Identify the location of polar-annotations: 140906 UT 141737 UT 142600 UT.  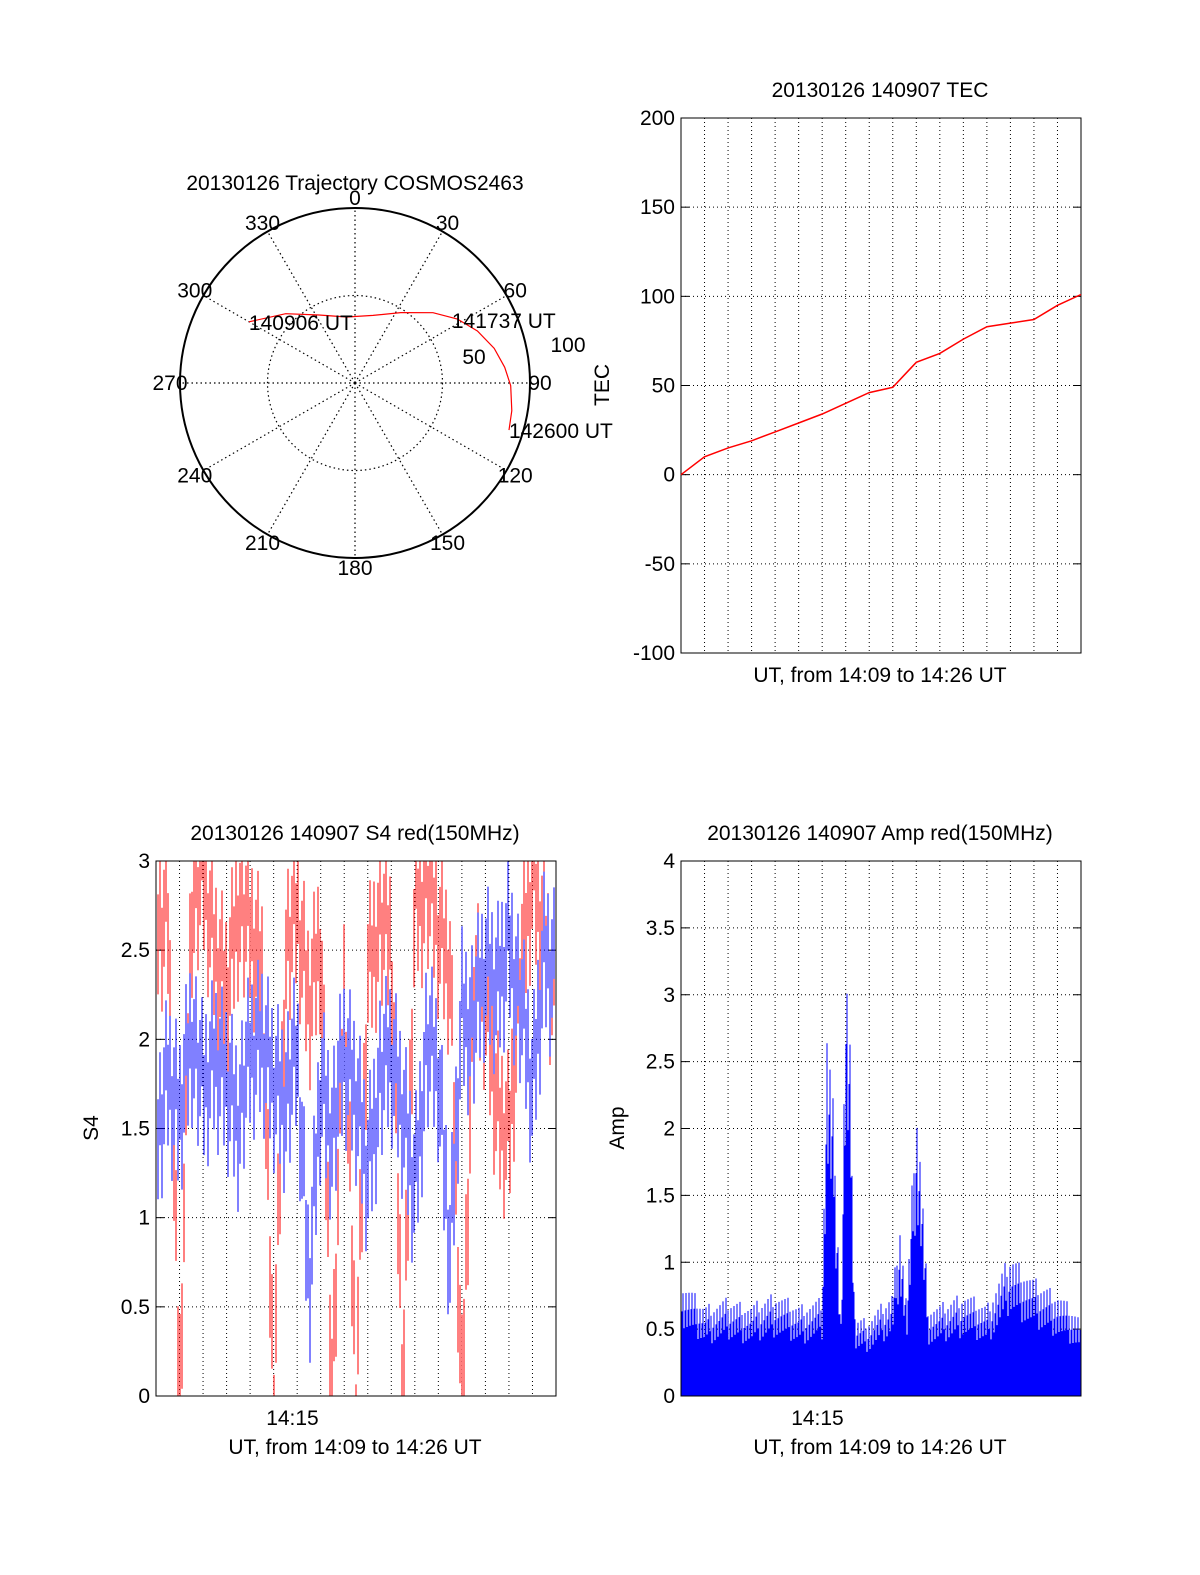
(431, 376).